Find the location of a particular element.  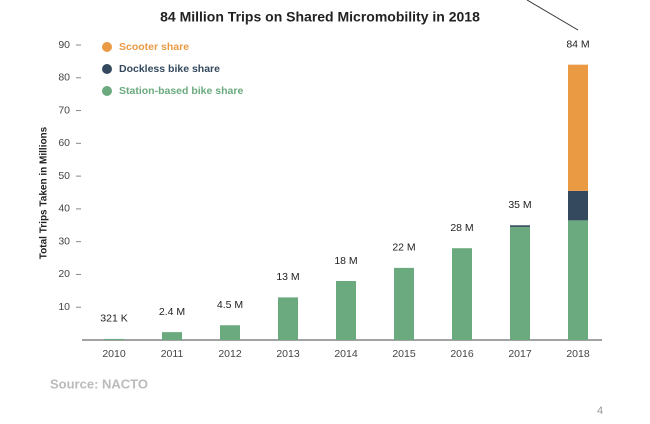

x-tick-label: 2012 is located at coordinates (230, 354).